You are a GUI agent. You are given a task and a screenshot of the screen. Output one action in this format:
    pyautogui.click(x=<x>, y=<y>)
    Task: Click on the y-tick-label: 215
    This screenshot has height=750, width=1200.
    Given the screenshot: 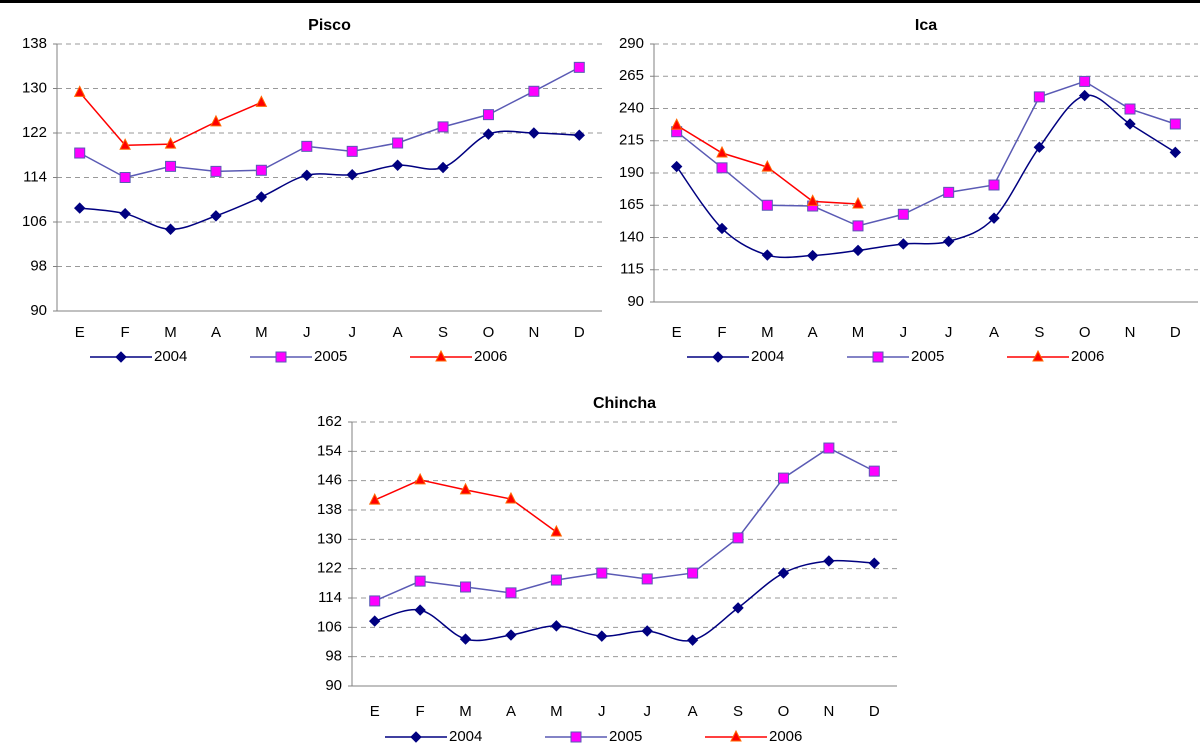 What is the action you would take?
    pyautogui.click(x=631, y=140)
    